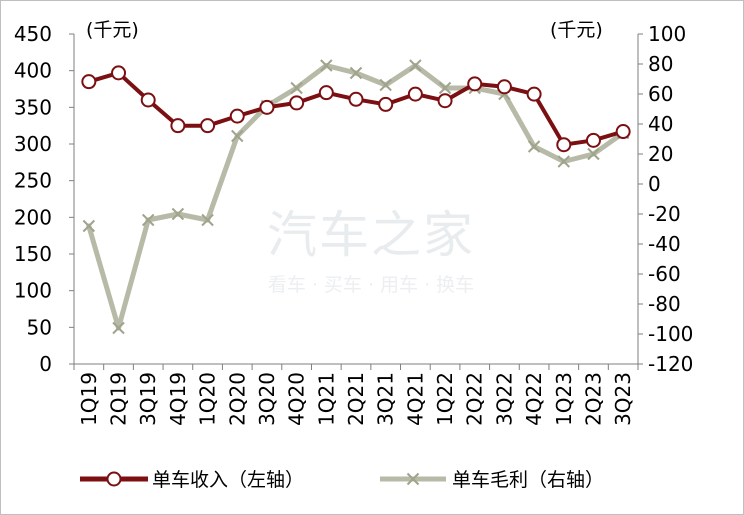 Image resolution: width=744 pixels, height=515 pixels. I want to click on left-tick-label: 300, so click(33, 144).